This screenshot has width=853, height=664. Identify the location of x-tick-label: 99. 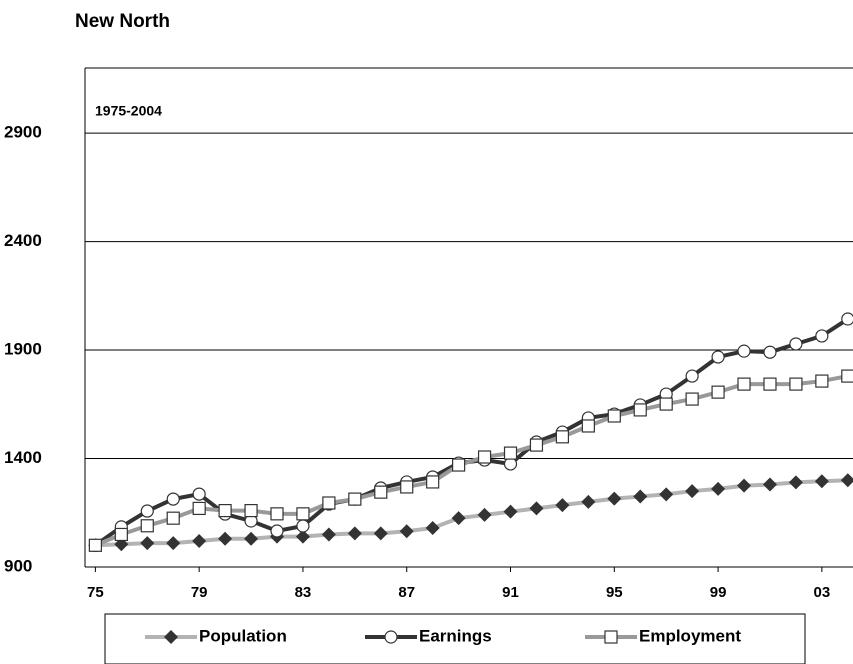
(718, 592).